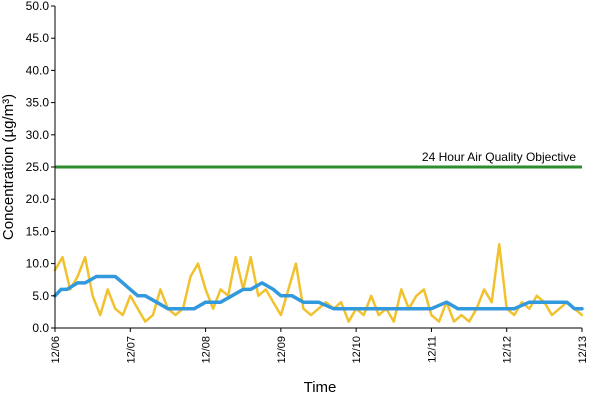 This screenshot has width=600, height=400. What do you see at coordinates (38, 264) in the screenshot?
I see `y-tick-label: 10.0` at bounding box center [38, 264].